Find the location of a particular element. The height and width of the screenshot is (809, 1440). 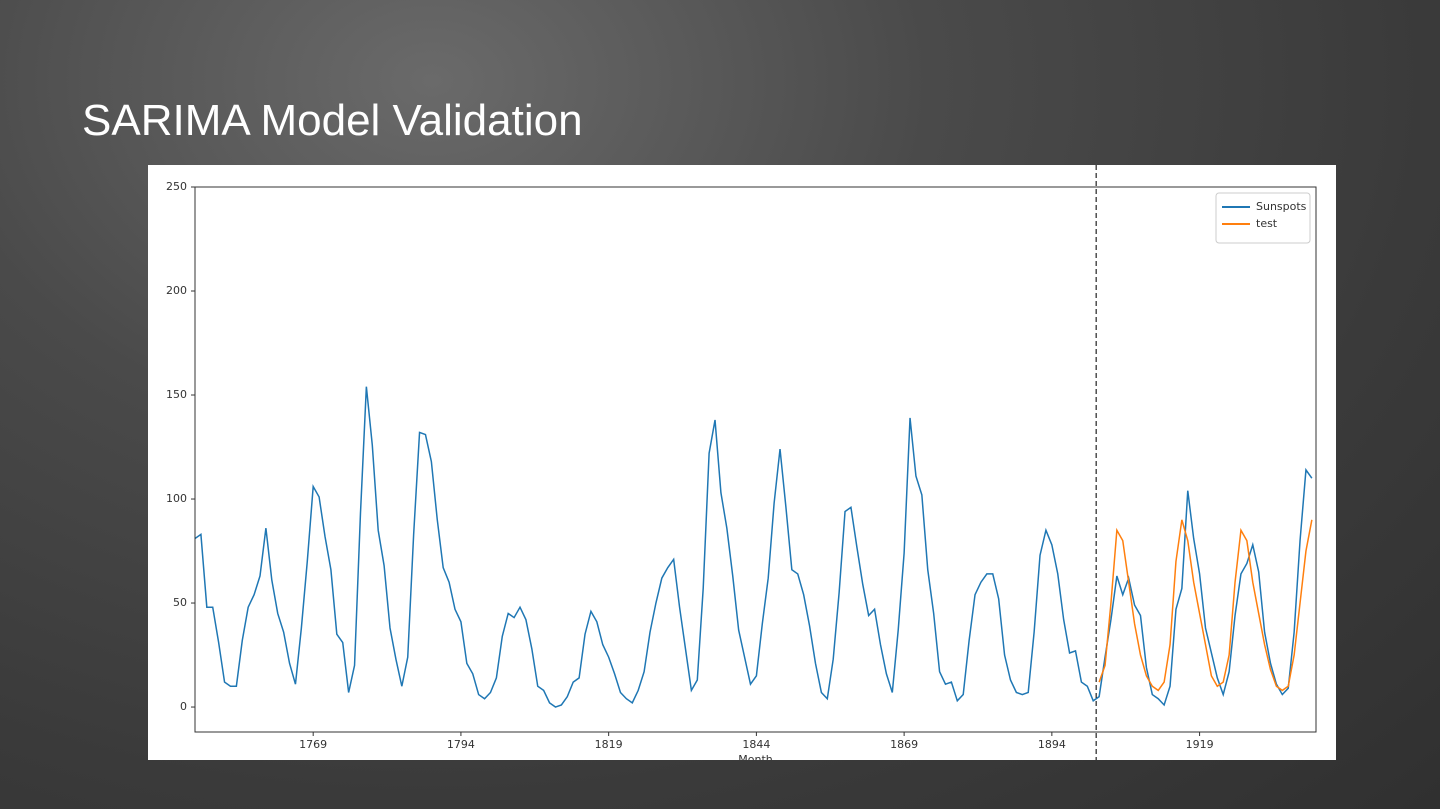

y-tick-label: 0 is located at coordinates (183, 706).